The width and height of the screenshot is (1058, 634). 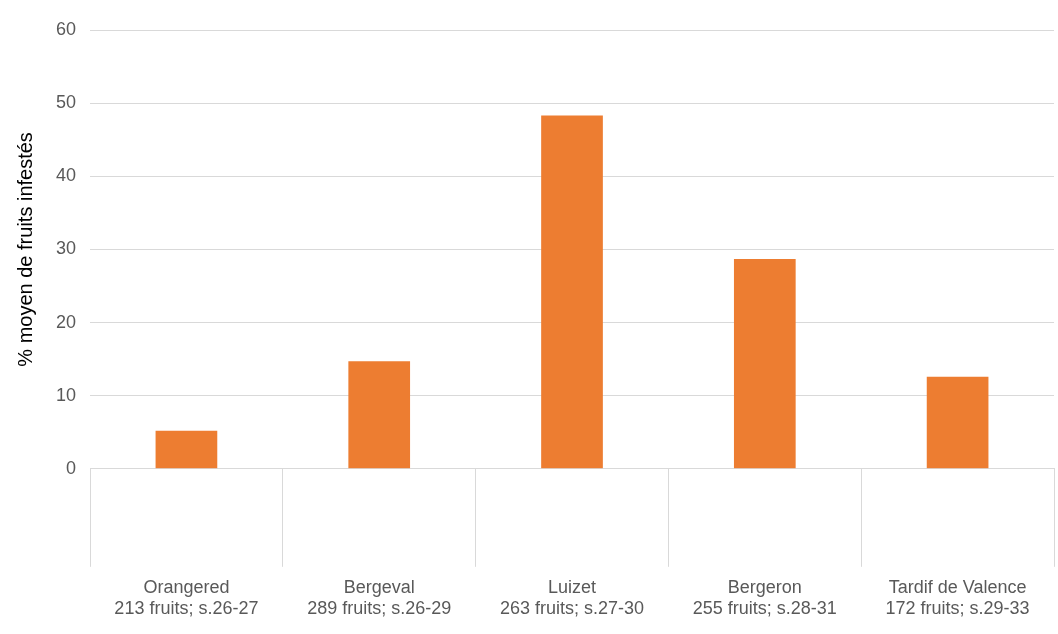 What do you see at coordinates (764, 597) in the screenshot?
I see `x-tick-label: Bergeron 255 fruits; s.28-31` at bounding box center [764, 597].